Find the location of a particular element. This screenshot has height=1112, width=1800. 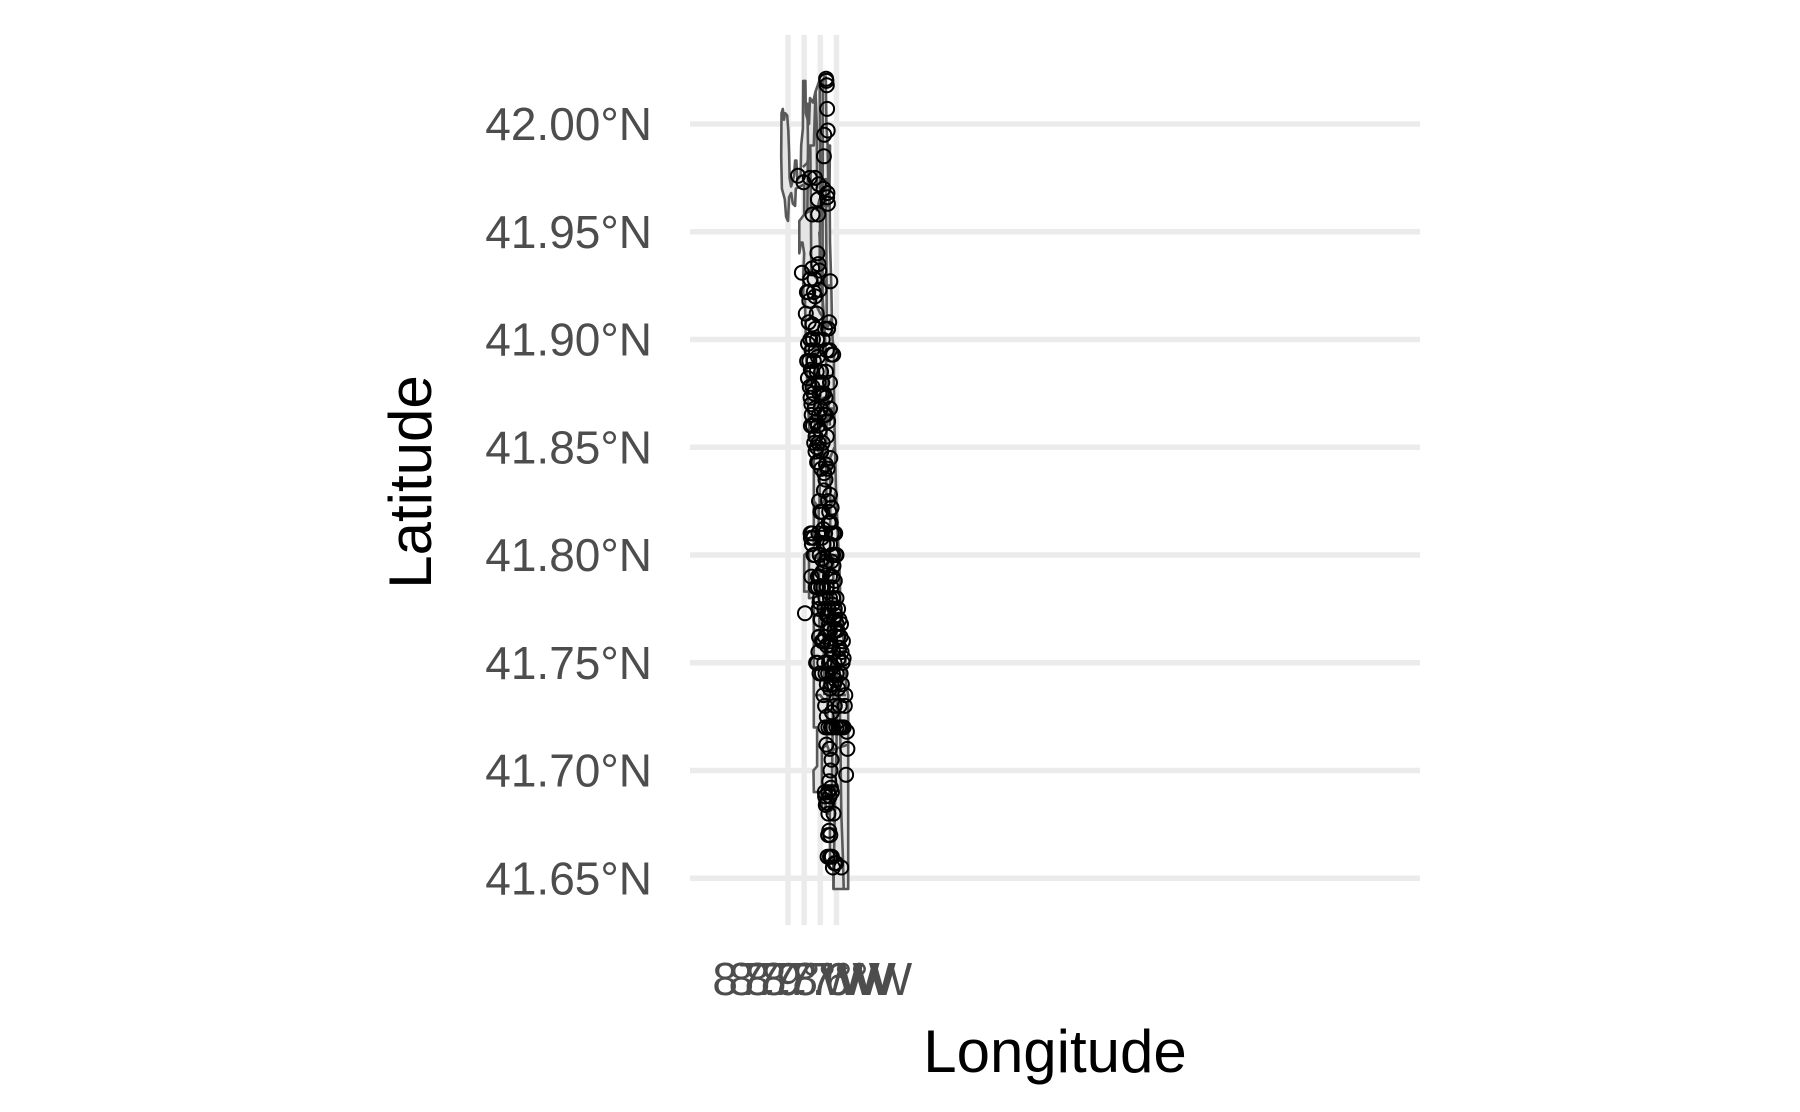

x-axis-ticks: 87.9°W87.8°W87.7°W87.6°W is located at coordinates (812, 979).